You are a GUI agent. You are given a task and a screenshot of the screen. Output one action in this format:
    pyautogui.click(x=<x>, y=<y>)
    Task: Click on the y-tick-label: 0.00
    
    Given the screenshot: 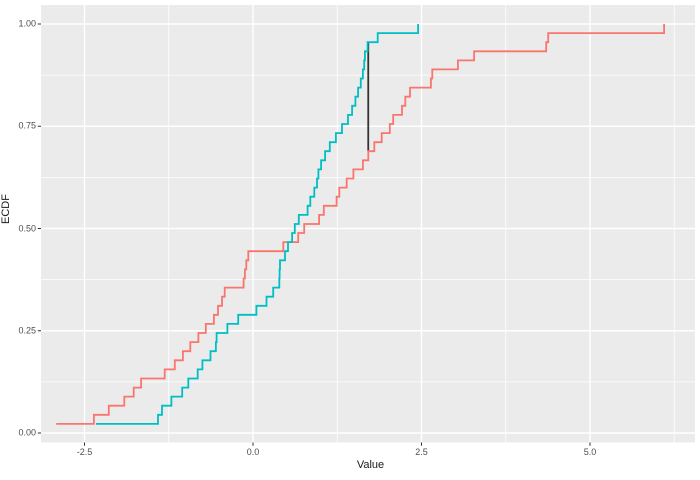 What is the action you would take?
    pyautogui.click(x=27, y=432)
    